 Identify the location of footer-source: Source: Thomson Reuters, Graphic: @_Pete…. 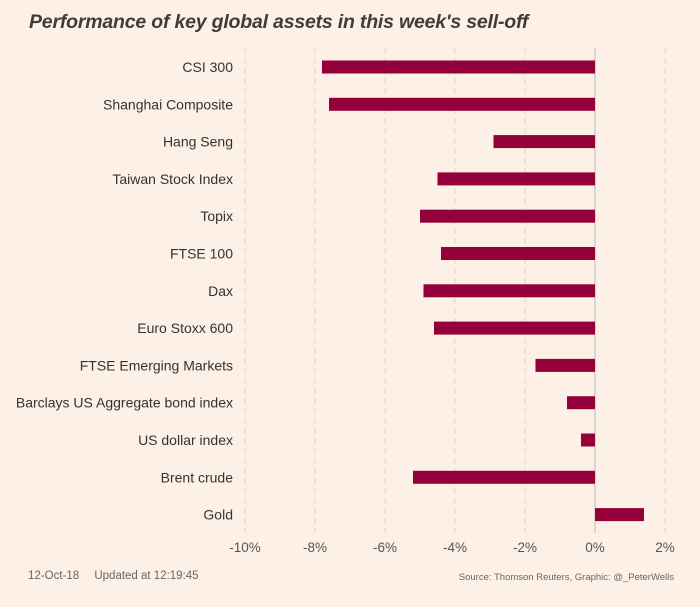
(566, 577).